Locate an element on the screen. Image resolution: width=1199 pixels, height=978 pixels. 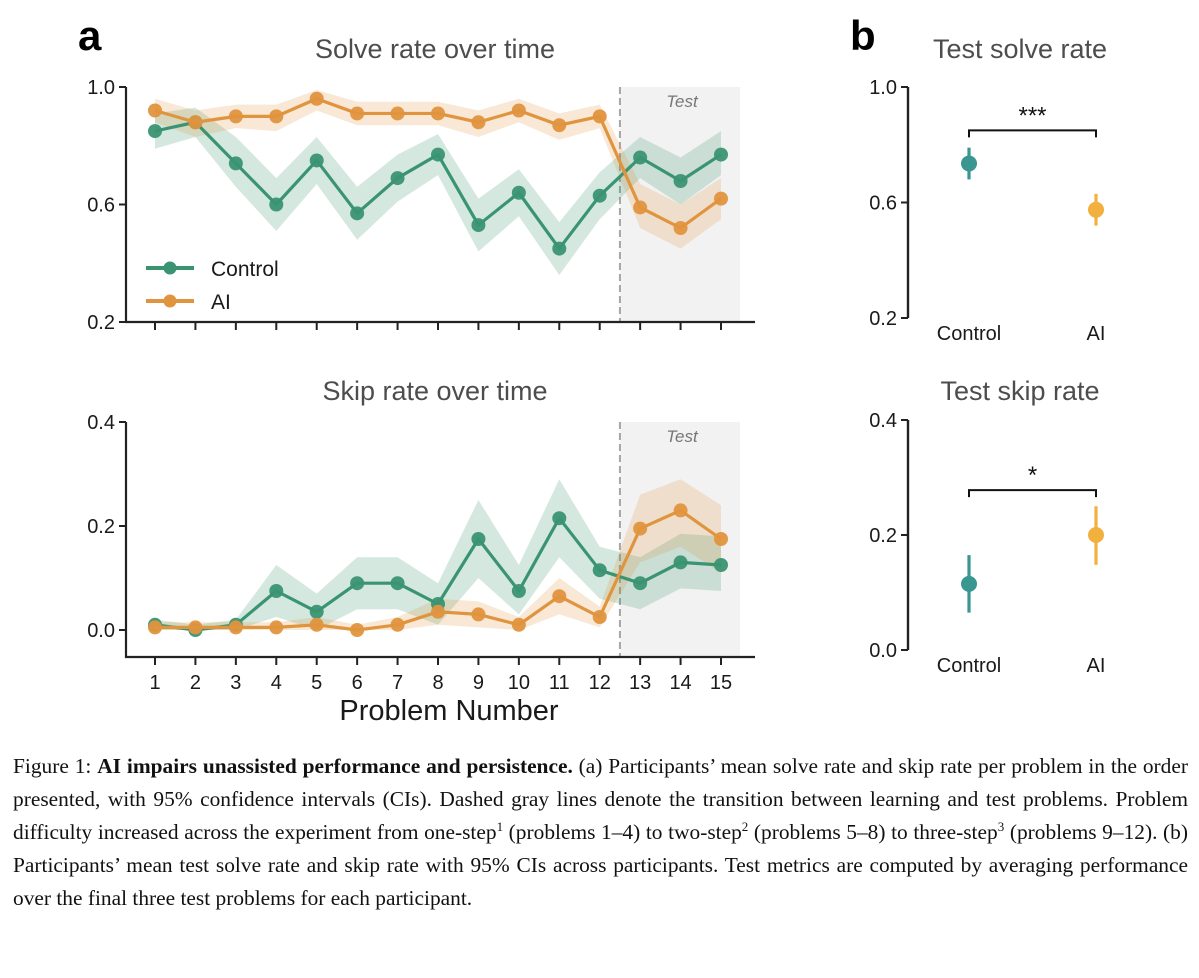
legend-control-label: Control is located at coordinates (245, 269).